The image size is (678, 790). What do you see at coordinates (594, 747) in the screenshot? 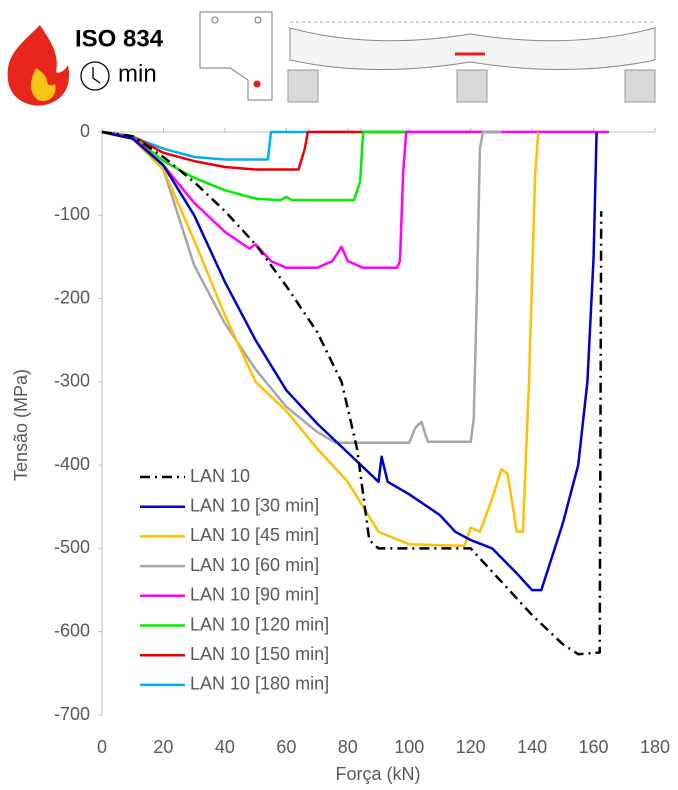
I see `x-tick-label: 160` at bounding box center [594, 747].